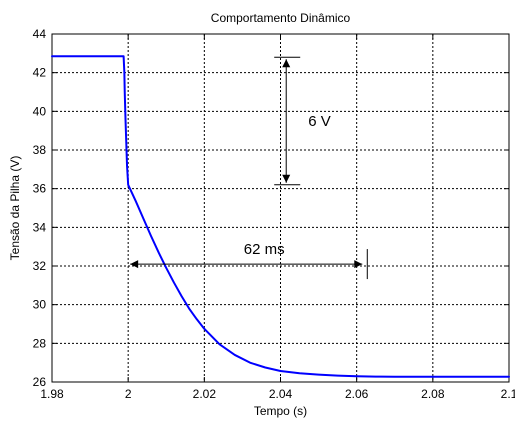 This screenshot has height=426, width=515. Describe the element at coordinates (281, 394) in the screenshot. I see `x-tick-label: 2.04` at that location.